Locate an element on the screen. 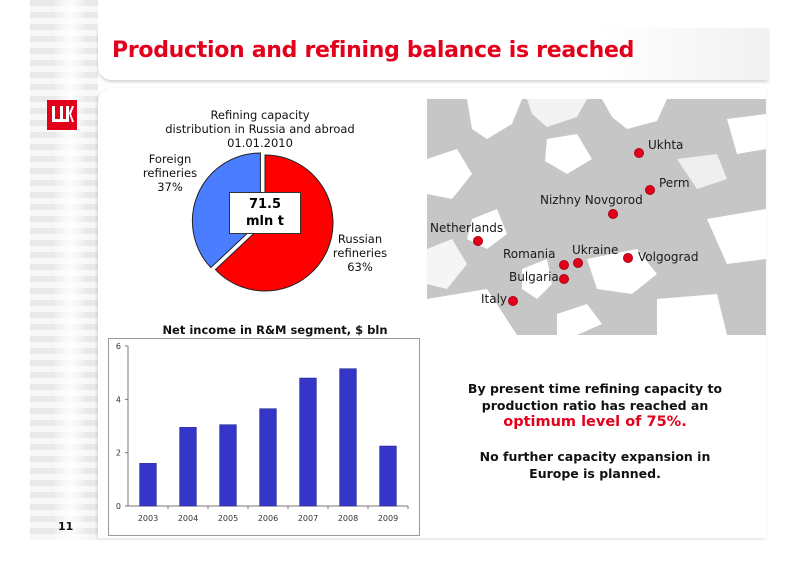 The height and width of the screenshot is (566, 800). city-label-volgograd: Volgograd is located at coordinates (668, 257).